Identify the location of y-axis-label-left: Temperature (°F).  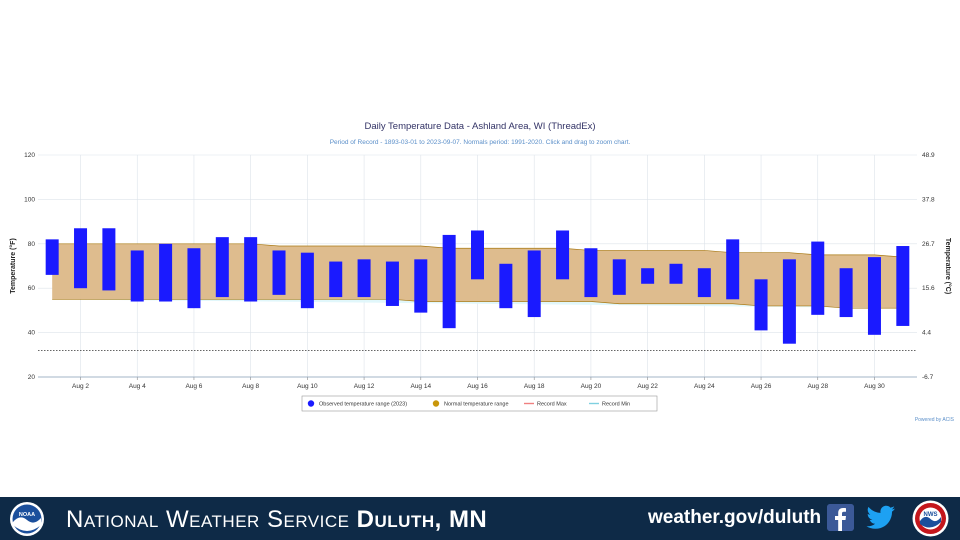
(13, 266).